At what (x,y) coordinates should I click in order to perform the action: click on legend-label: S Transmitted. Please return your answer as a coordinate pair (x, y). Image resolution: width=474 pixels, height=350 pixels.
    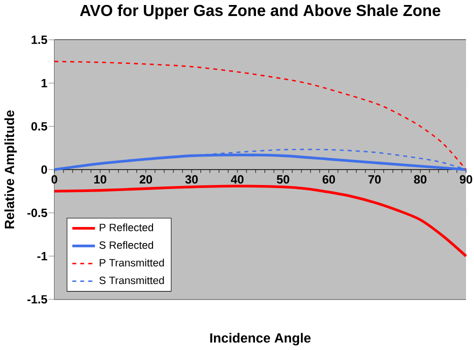
    Looking at the image, I should click on (131, 280).